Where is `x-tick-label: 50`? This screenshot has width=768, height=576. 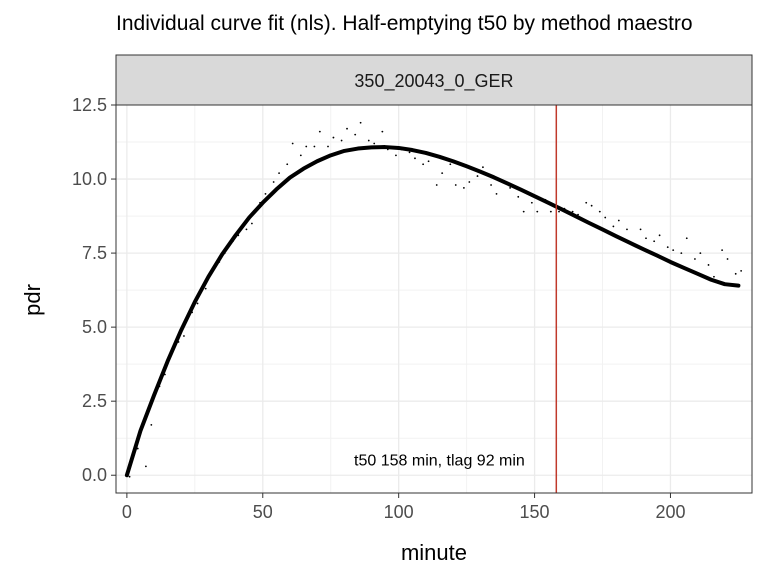 x-tick-label: 50 is located at coordinates (263, 512).